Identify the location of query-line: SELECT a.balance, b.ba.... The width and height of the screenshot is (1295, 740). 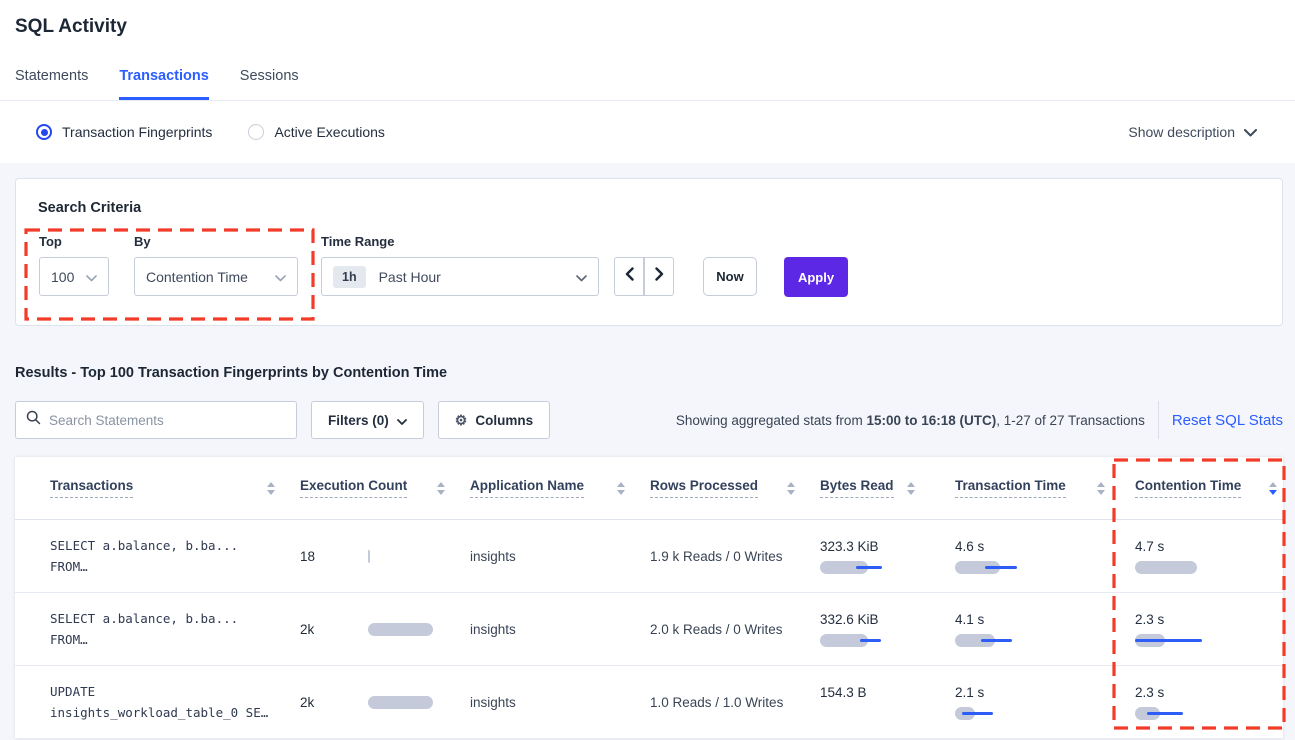
(144, 618).